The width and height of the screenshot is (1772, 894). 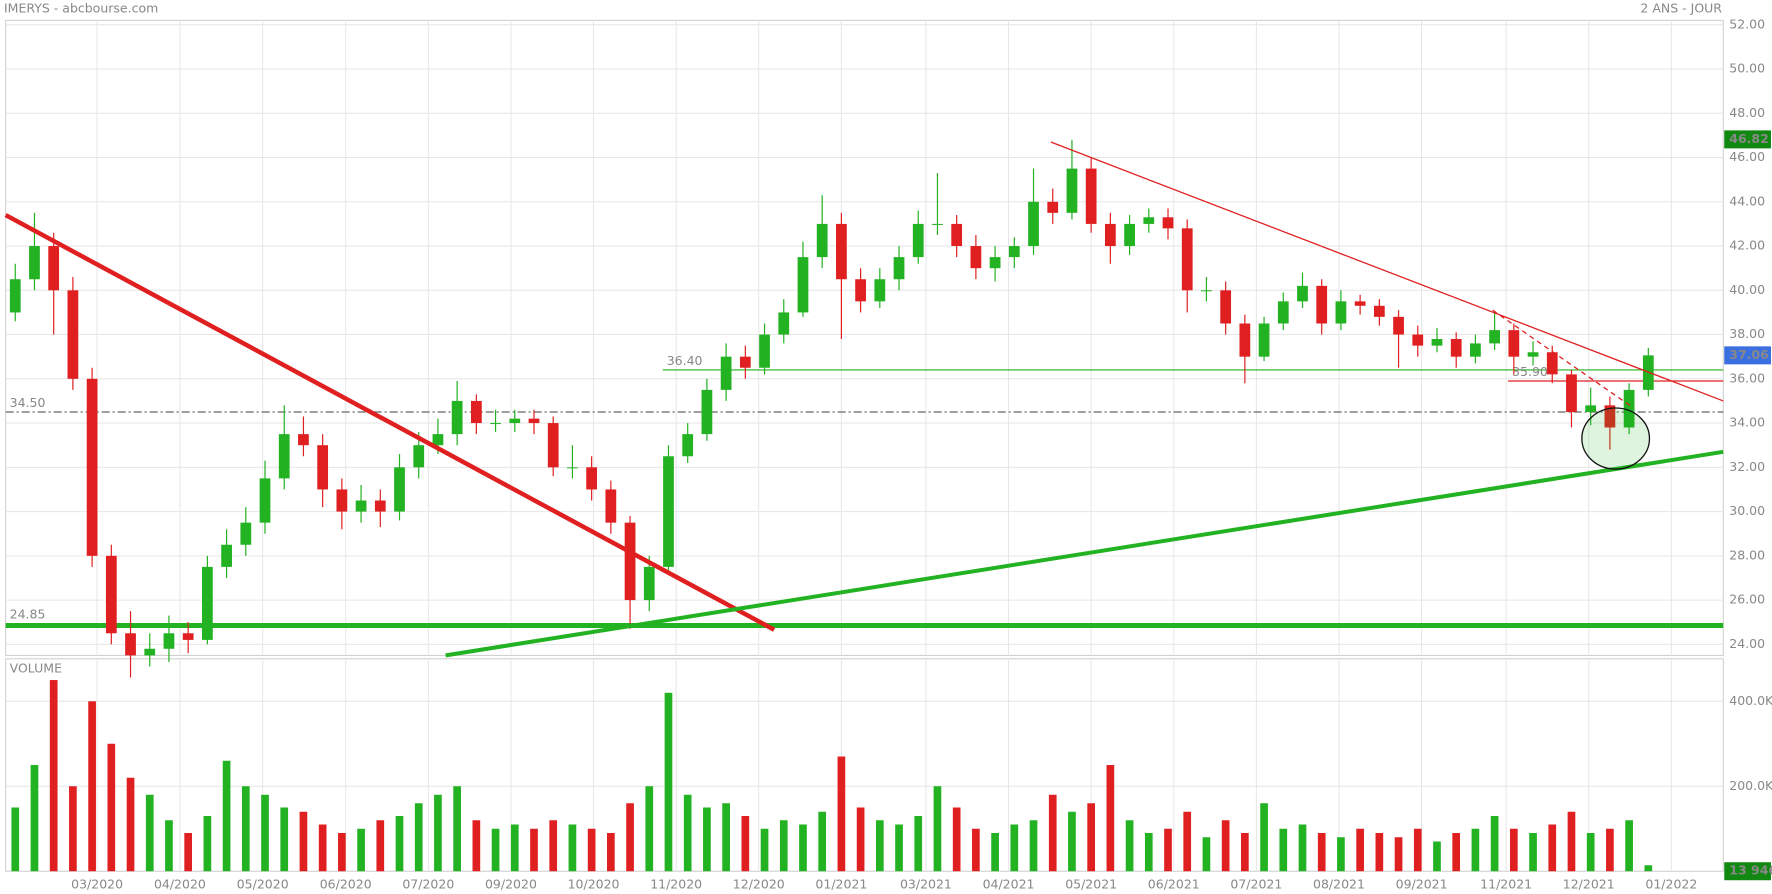 I want to click on x-tick-label: 06/2020, so click(x=346, y=884).